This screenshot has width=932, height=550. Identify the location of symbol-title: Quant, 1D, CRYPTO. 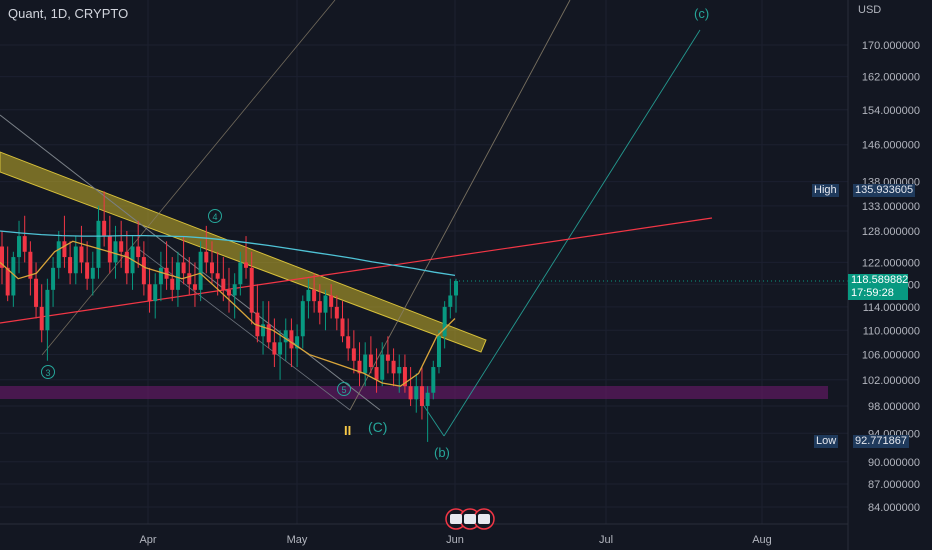
(68, 13).